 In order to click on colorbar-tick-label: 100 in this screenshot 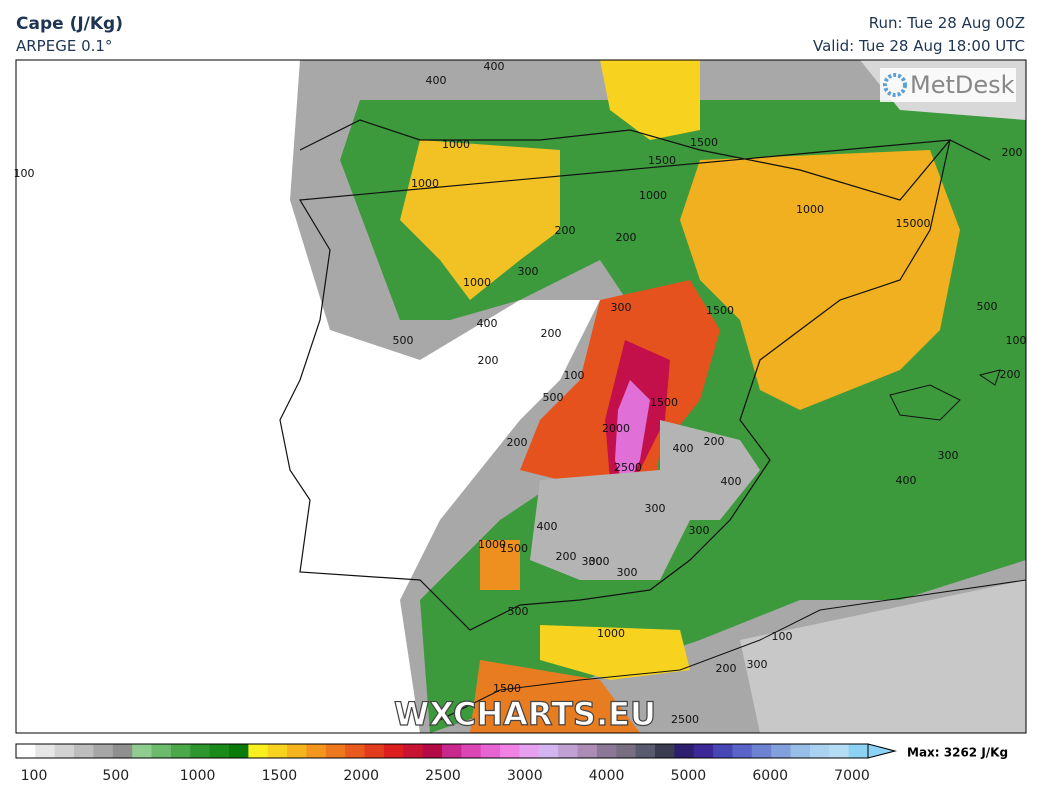, I will do `click(34, 776)`.